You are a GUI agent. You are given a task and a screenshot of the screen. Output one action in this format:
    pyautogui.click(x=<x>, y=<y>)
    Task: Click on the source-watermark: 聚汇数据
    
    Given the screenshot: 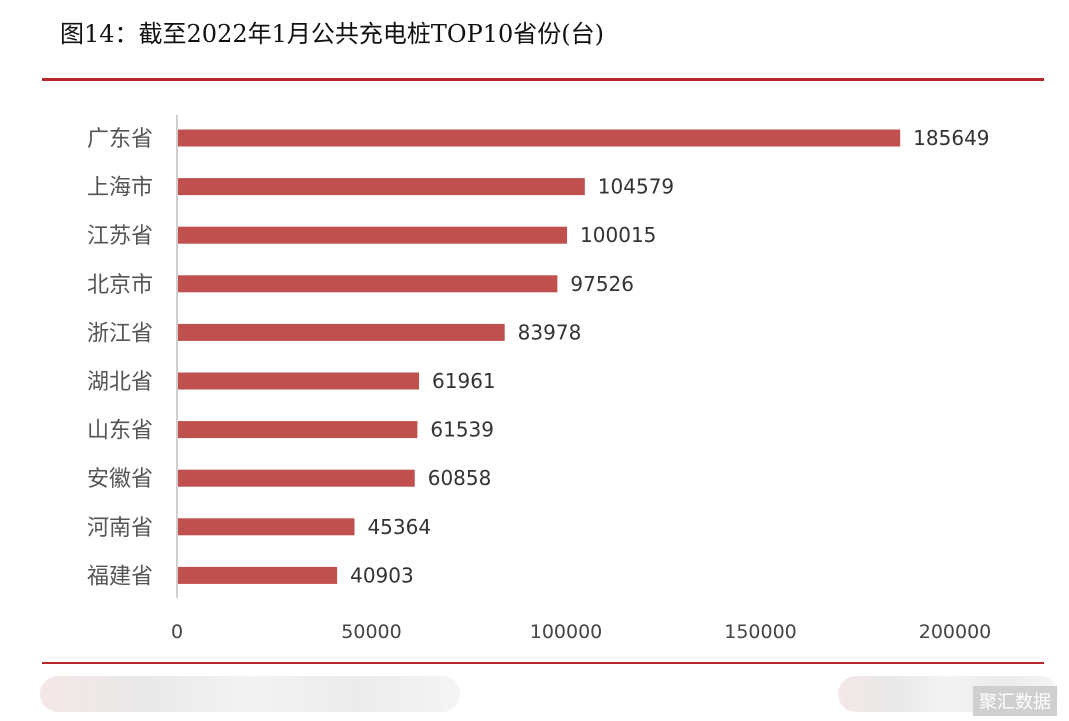 What is the action you would take?
    pyautogui.click(x=1015, y=701)
    